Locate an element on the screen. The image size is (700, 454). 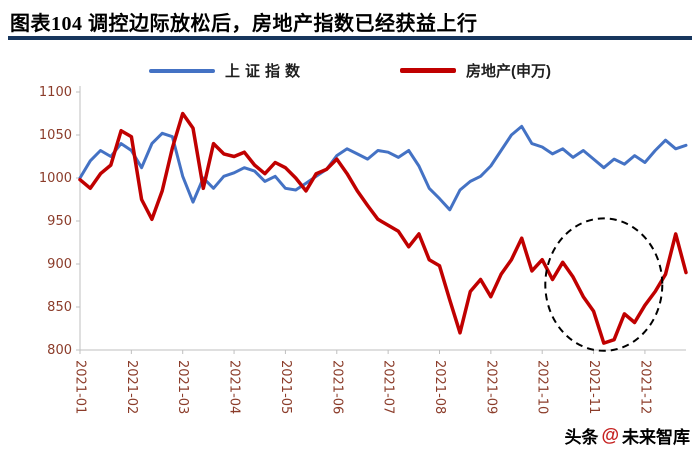
x-axis-label: 2021-12 is located at coordinates (644, 387).